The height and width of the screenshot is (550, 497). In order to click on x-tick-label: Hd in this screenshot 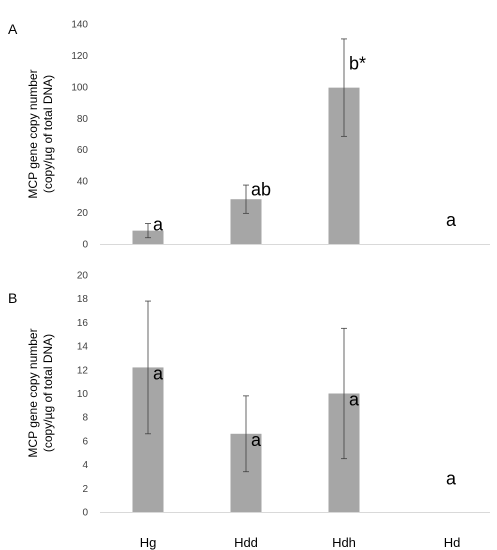, I will do `click(452, 542)`.